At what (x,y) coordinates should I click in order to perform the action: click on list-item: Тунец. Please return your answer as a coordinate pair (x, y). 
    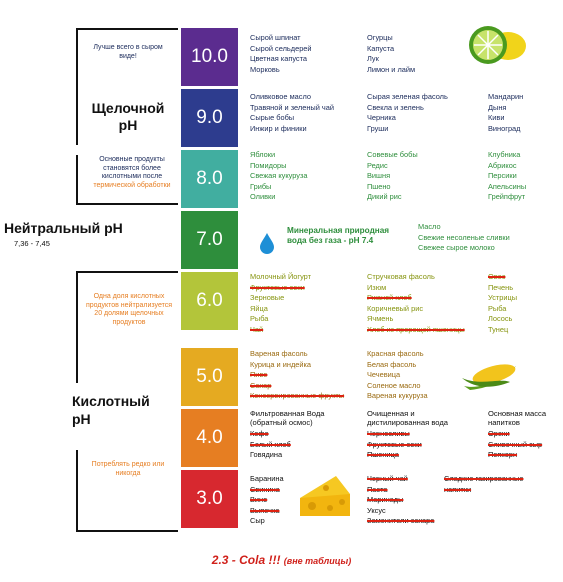
    Looking at the image, I should click on (498, 329).